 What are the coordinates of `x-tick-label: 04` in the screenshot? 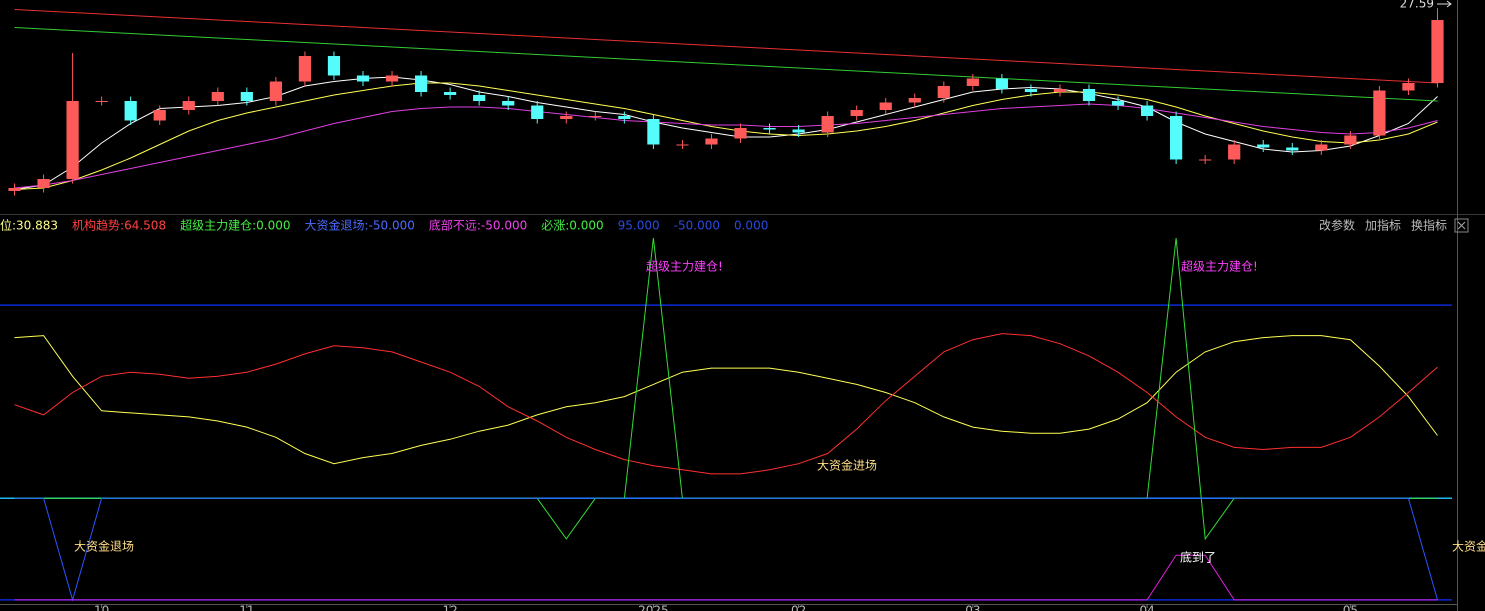 It's located at (1146, 607).